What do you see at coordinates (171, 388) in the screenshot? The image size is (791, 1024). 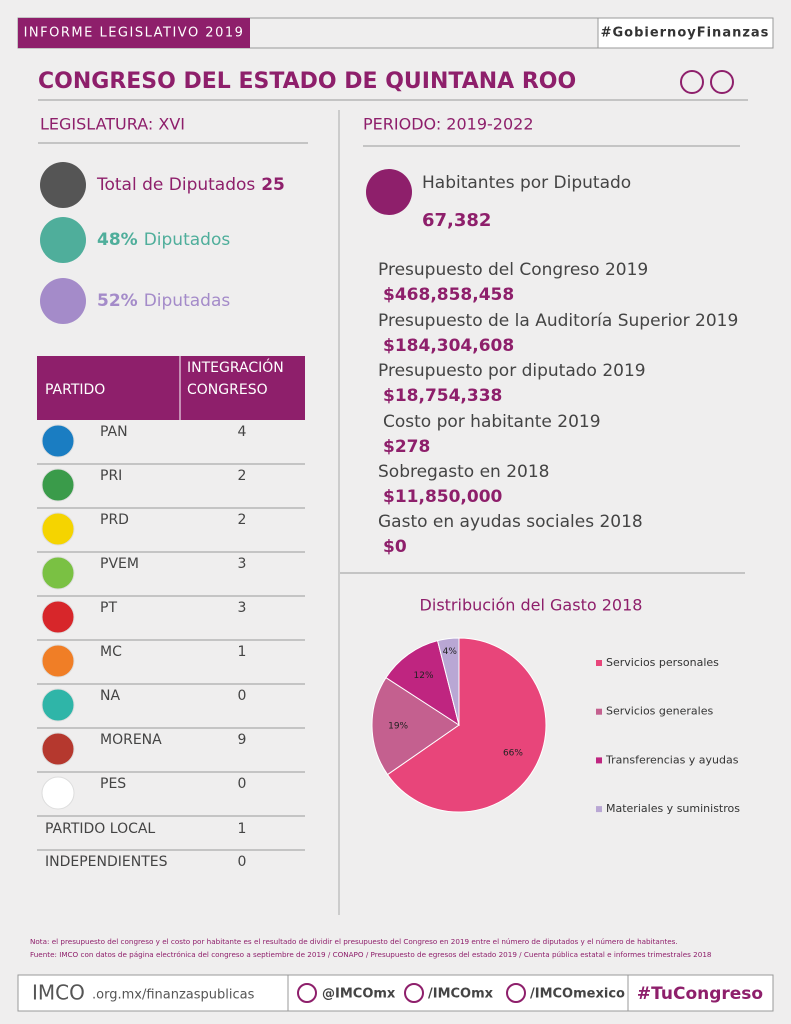 I see `table-header` at bounding box center [171, 388].